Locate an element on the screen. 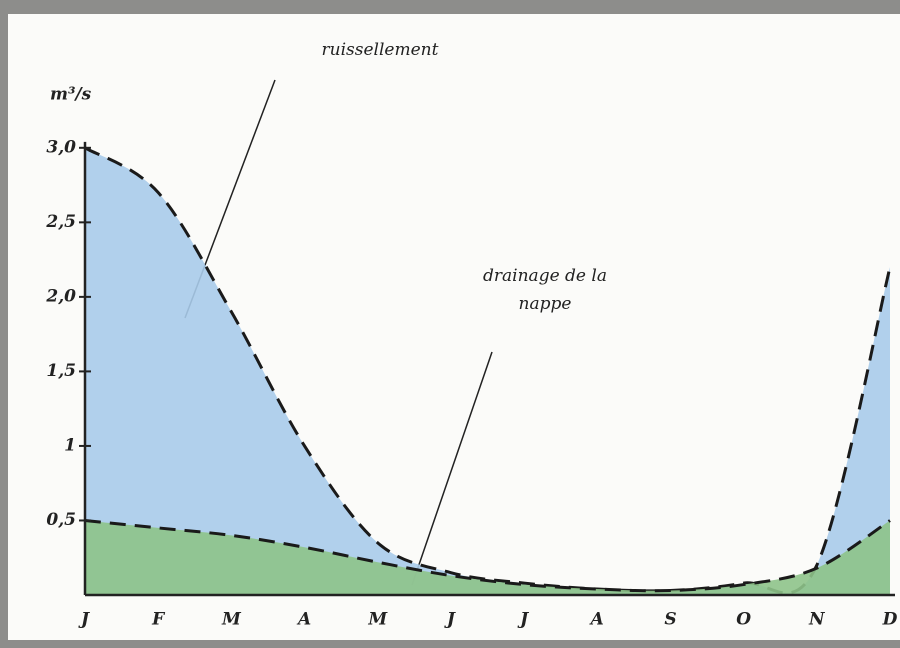 This screenshot has width=900, height=648. x-tick-label: N is located at coordinates (817, 620).